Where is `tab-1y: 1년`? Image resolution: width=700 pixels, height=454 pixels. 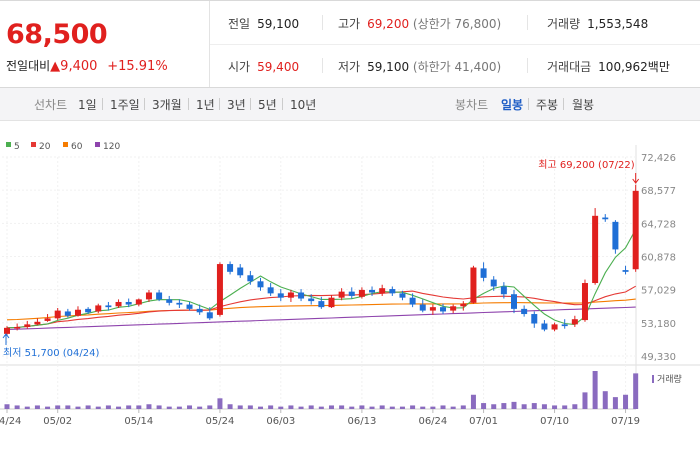
tab-1y: 1년 is located at coordinates (205, 105).